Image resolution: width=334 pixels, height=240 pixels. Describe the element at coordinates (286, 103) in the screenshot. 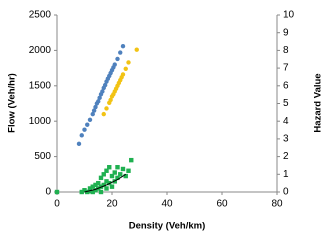

I see `y2-tick-label: 5` at that location.